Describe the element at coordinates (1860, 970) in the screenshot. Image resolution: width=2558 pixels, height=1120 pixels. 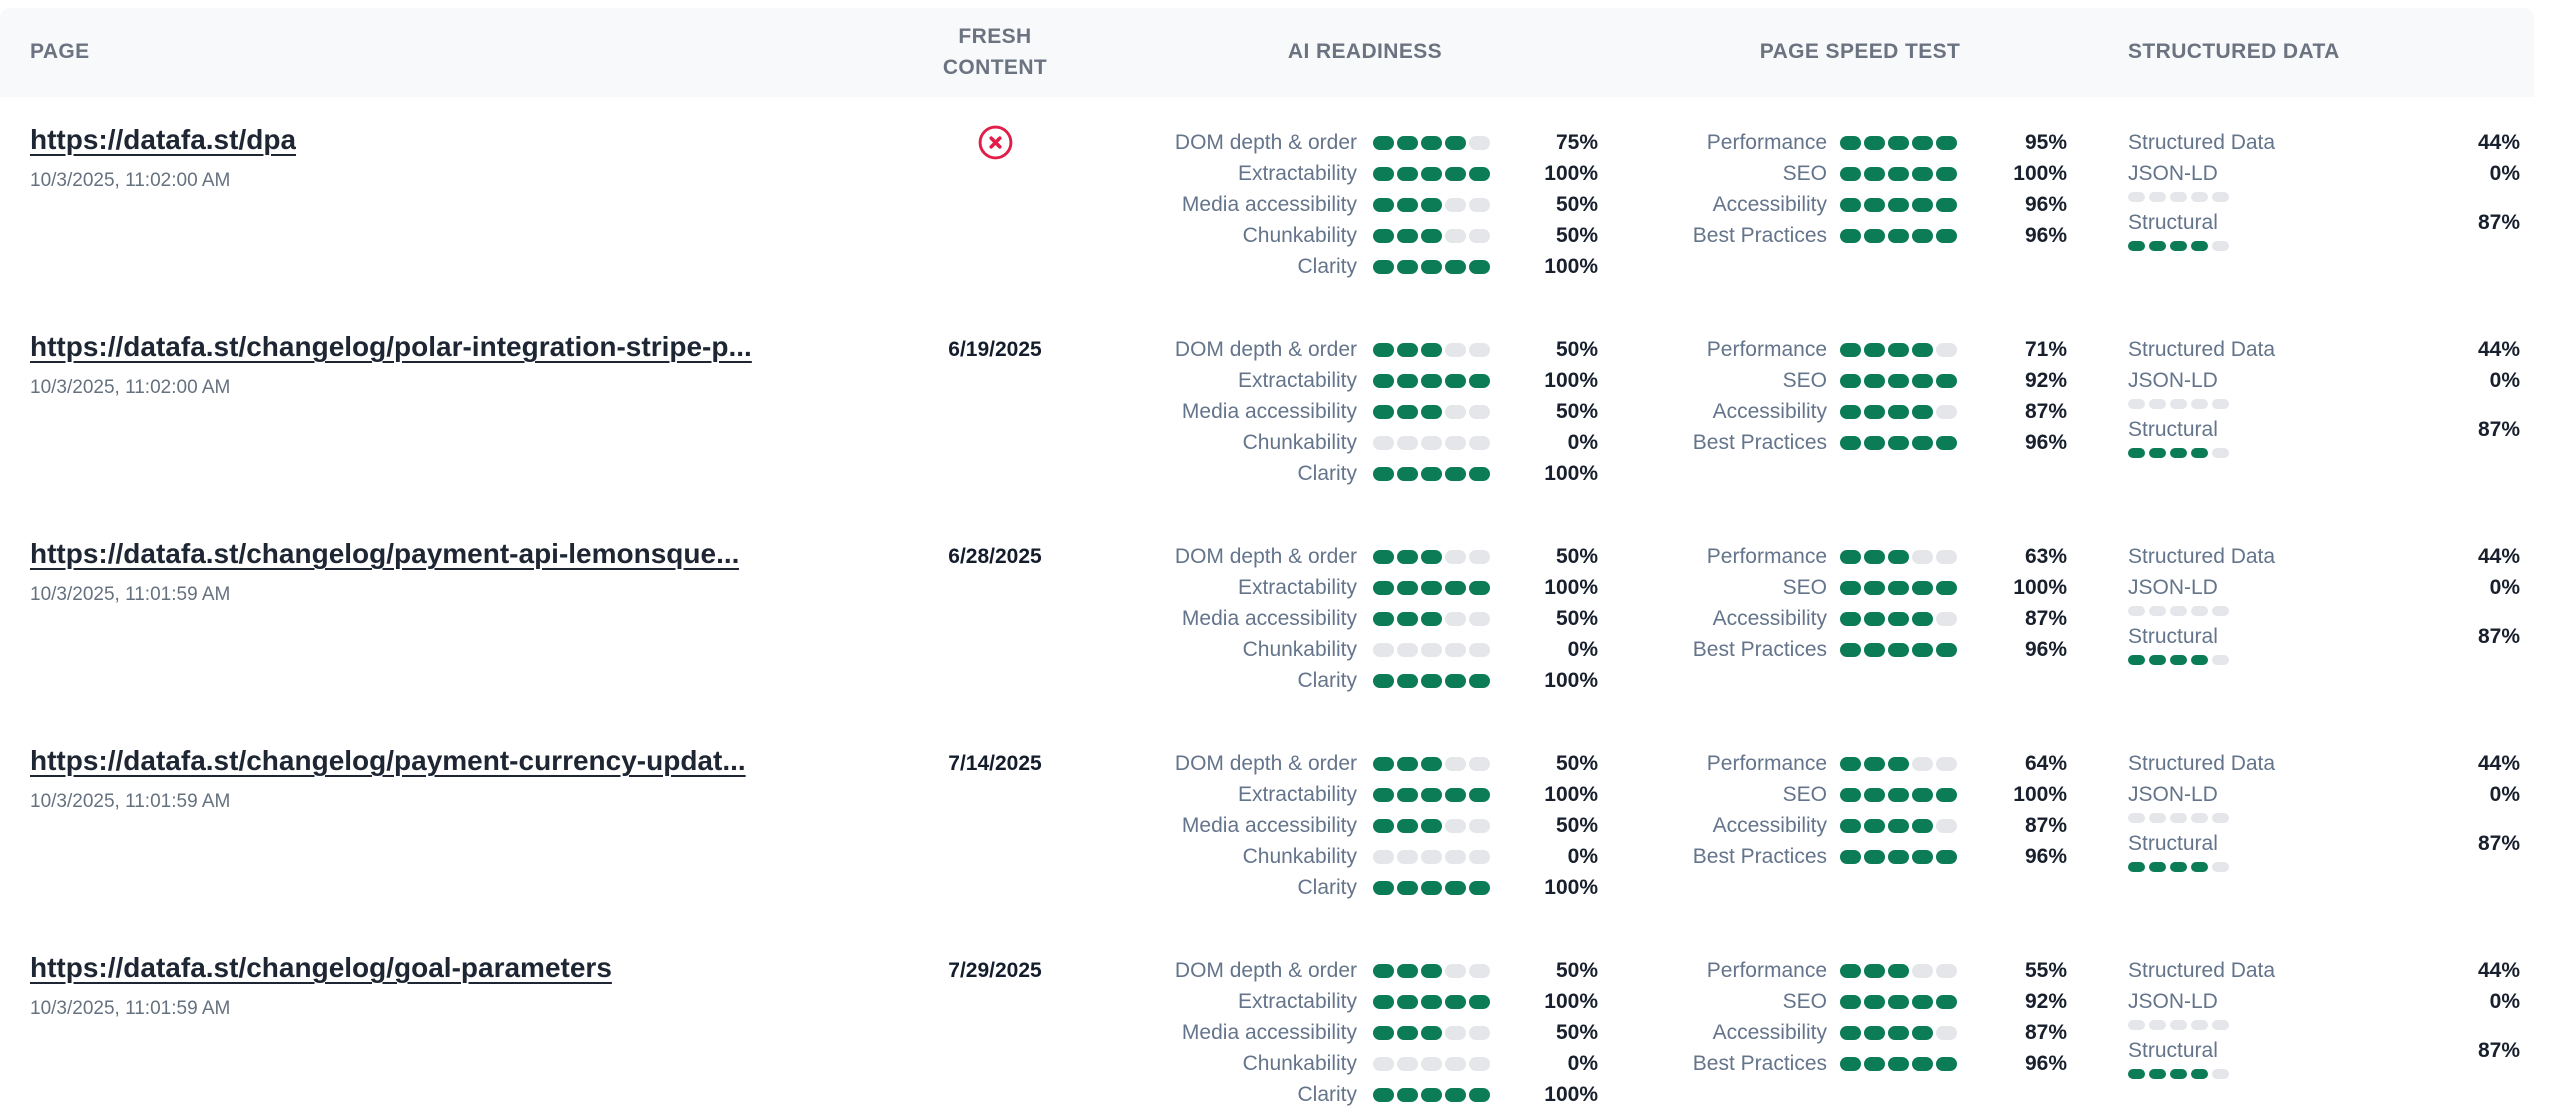
I see `metric-row: Performance 55%` at that location.